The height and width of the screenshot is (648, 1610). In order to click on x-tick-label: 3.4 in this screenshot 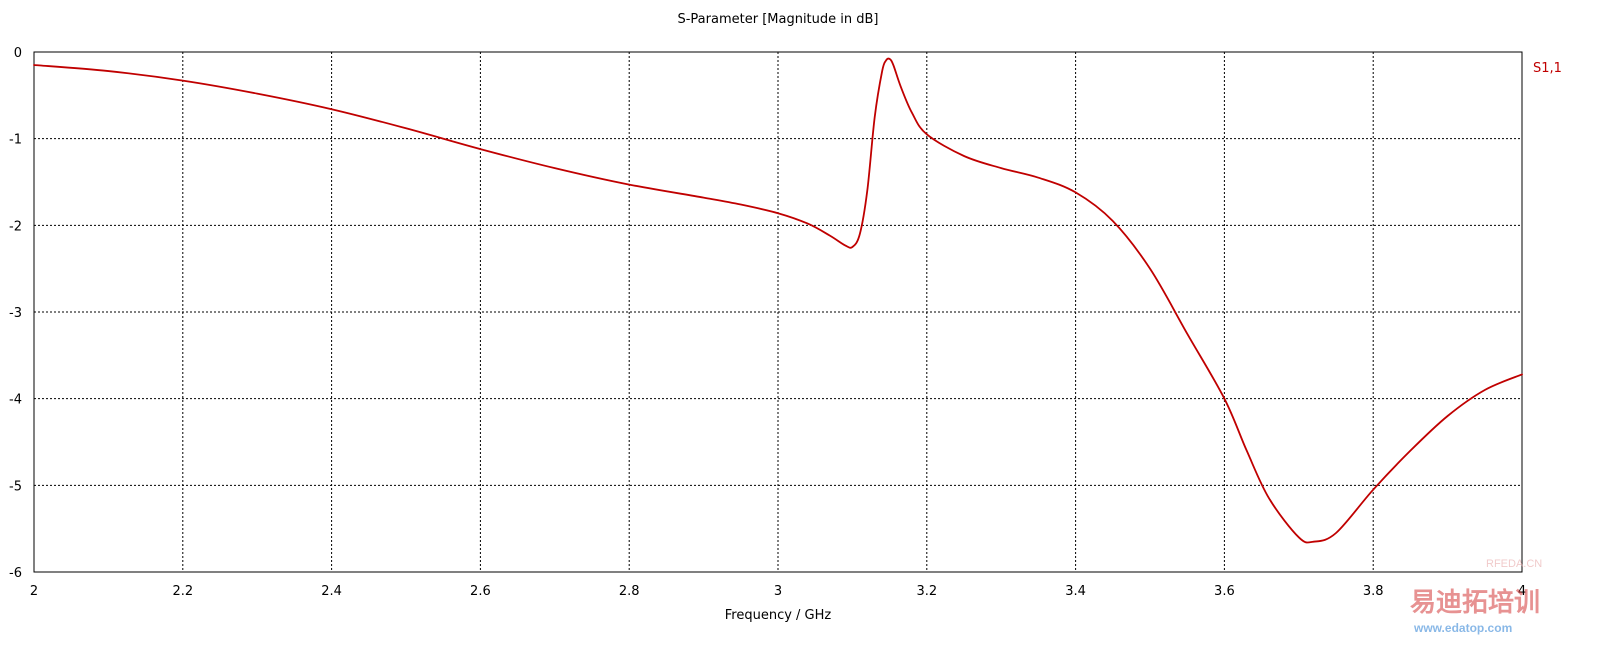, I will do `click(1075, 591)`.